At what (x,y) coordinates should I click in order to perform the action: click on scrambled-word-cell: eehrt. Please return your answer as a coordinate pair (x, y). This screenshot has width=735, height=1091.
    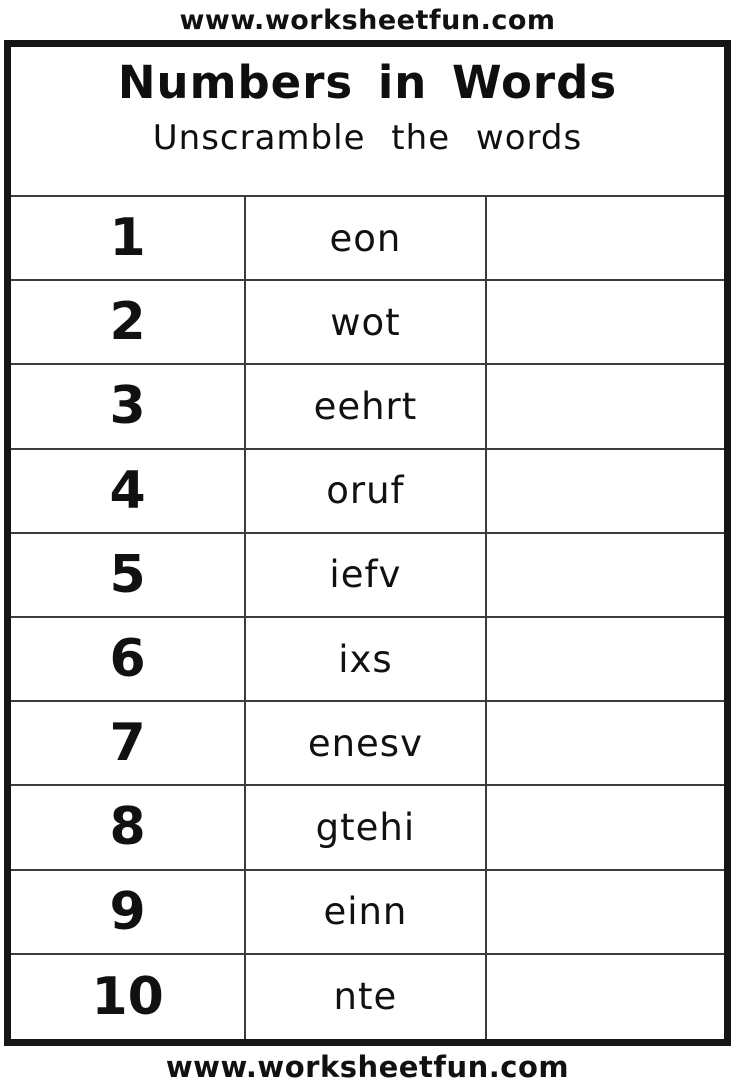
    Looking at the image, I should click on (366, 407).